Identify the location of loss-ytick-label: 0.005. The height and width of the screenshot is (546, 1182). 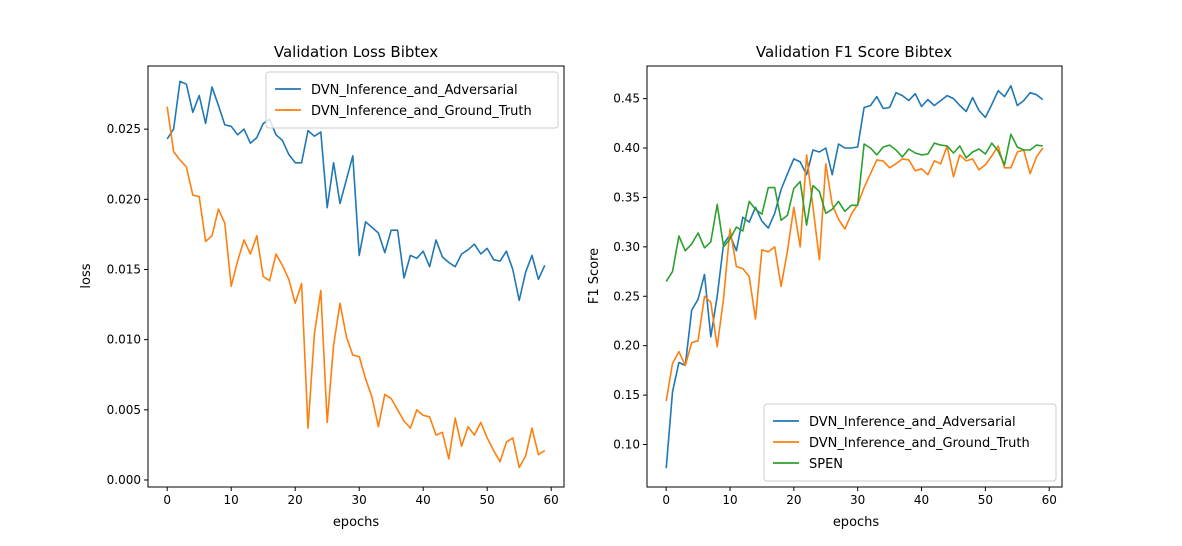
(124, 410).